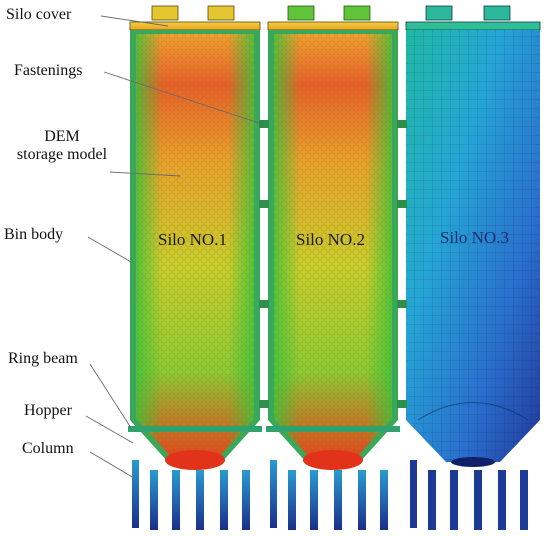 The image size is (550, 536). Describe the element at coordinates (473, 411) in the screenshot. I see `silo-3-hopper-arc` at that location.